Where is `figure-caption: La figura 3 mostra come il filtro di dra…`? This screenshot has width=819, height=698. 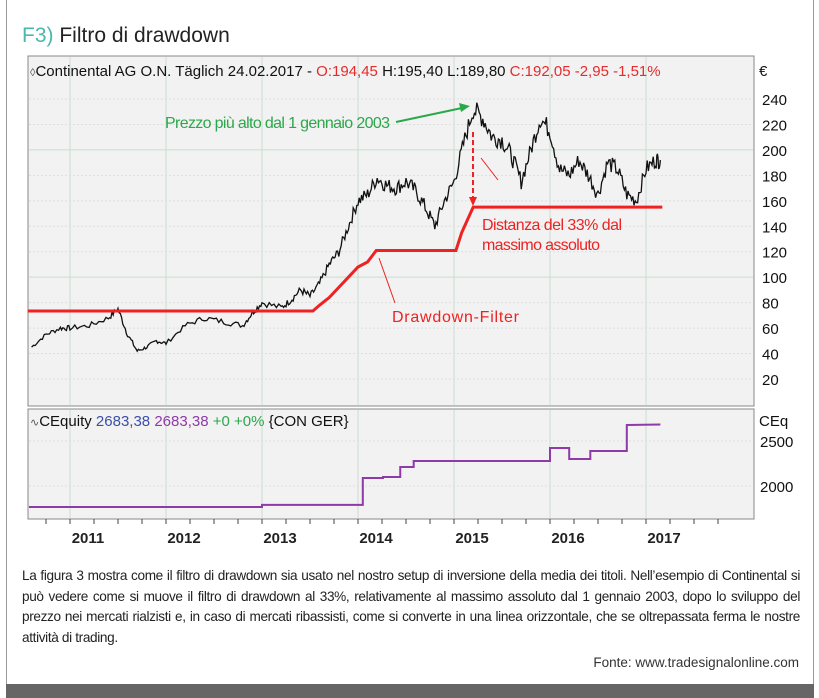
figure-caption: La figura 3 mostra come il filtro di dra… is located at coordinates (411, 606).